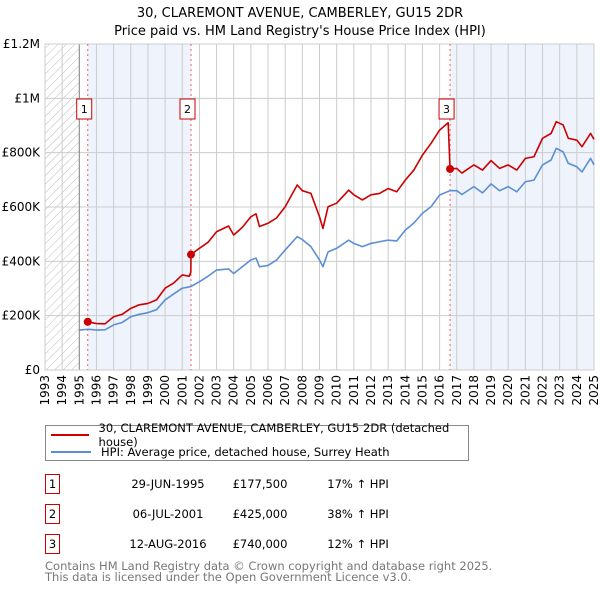  What do you see at coordinates (371, 390) in the screenshot?
I see `x-tick-label: 2012` at bounding box center [371, 390].